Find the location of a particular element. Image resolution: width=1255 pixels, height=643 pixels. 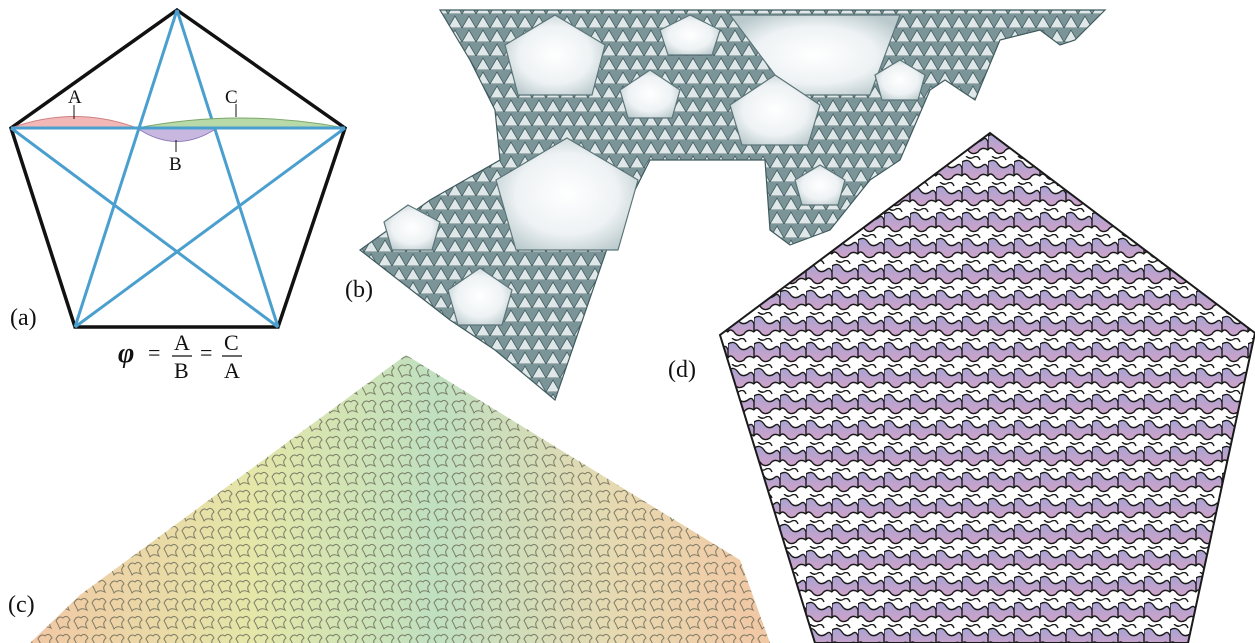

fraction-1-numerator: A is located at coordinates (182, 342).